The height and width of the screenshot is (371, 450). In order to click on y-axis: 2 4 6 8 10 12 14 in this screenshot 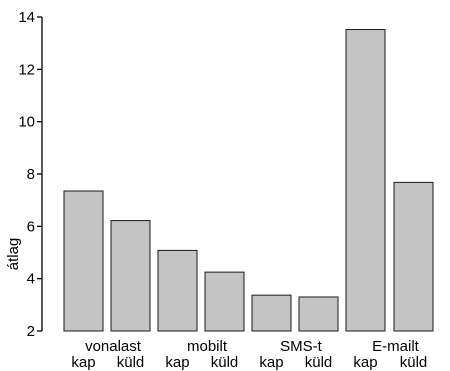, I will do `click(30, 174)`.